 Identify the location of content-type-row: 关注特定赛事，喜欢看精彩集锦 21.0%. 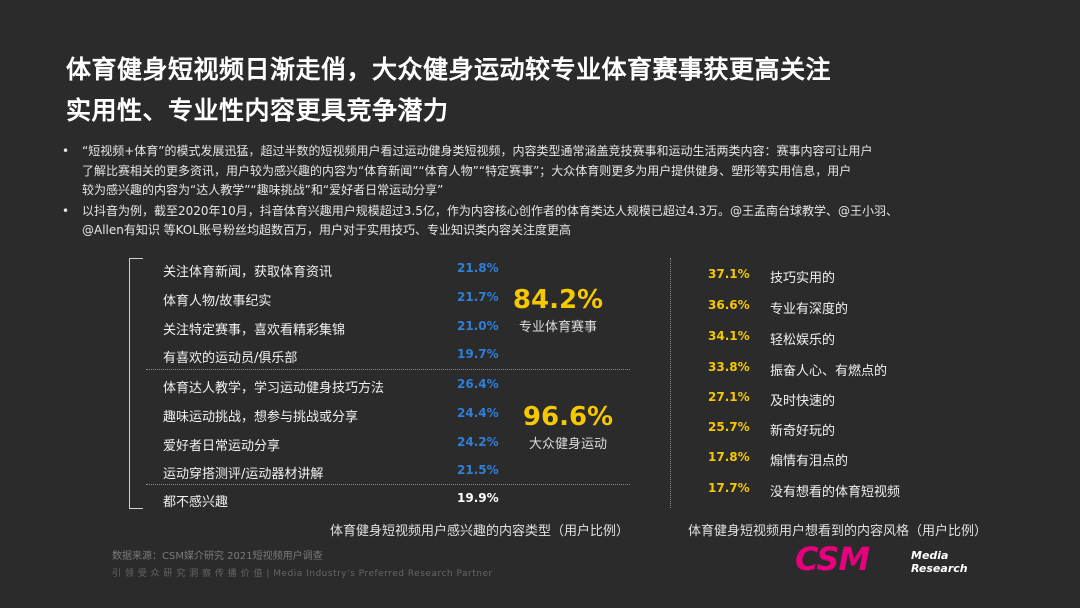
(331, 328).